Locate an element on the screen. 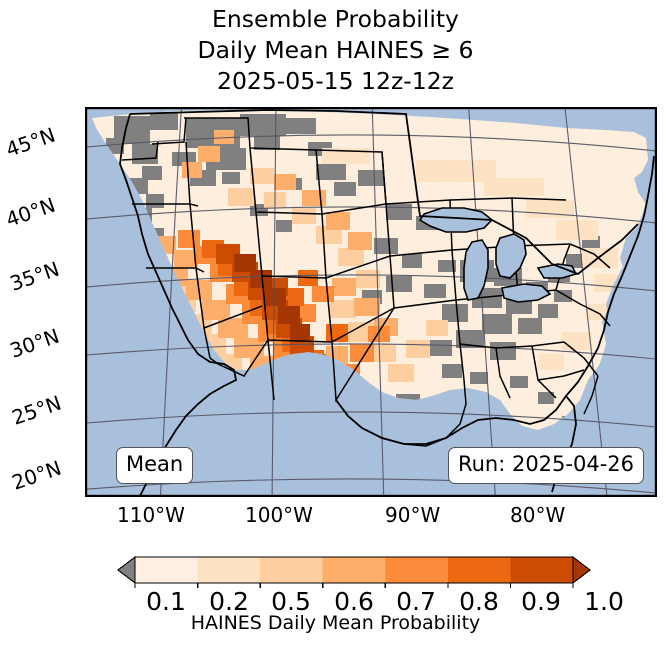 Image resolution: width=671 pixels, height=658 pixels. run-label-text: Run: 2025-04-26 is located at coordinates (545, 464).